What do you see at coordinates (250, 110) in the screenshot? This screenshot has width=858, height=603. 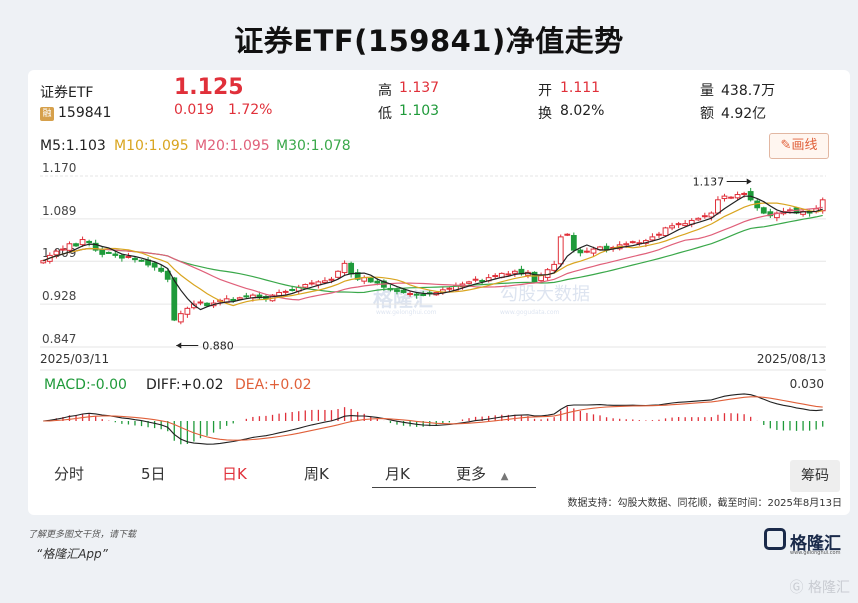 I see `price-change-pct: 1.72%` at bounding box center [250, 110].